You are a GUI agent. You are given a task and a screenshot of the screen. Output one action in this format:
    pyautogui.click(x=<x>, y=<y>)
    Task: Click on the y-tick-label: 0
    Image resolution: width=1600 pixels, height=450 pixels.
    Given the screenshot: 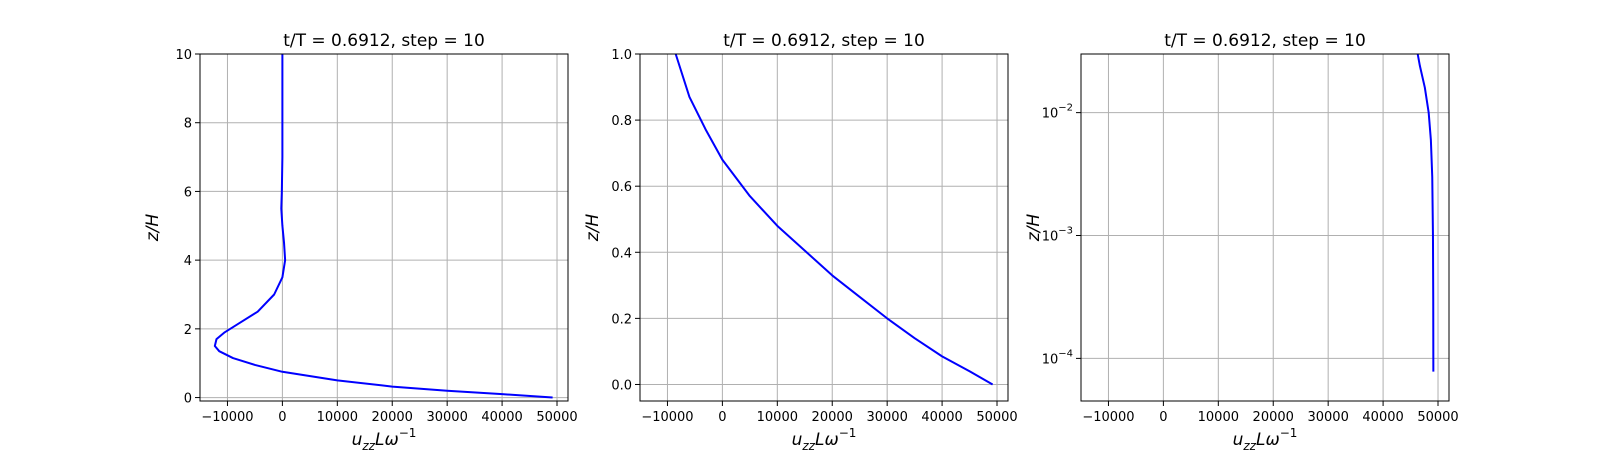 What is the action you would take?
    pyautogui.click(x=188, y=399)
    